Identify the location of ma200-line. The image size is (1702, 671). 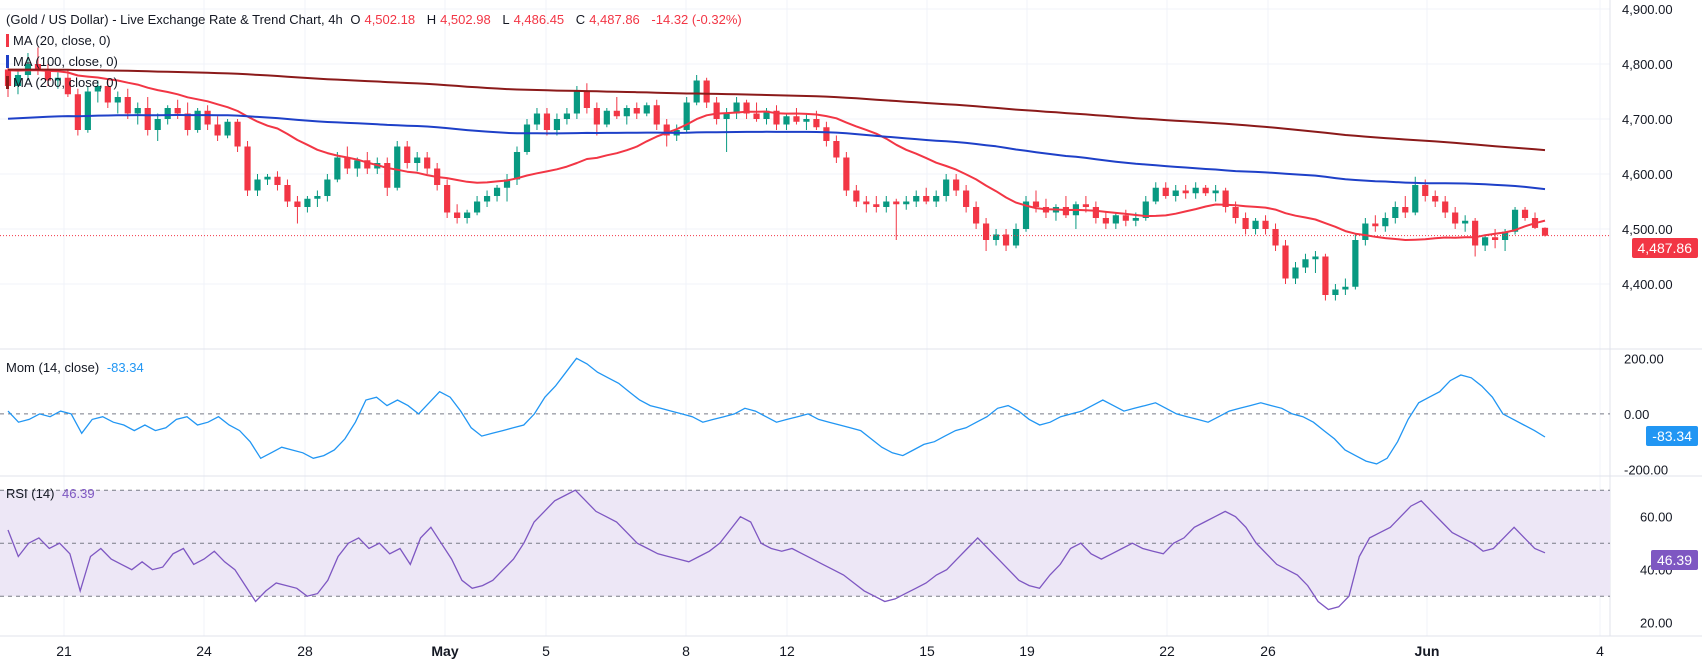
(777, 110).